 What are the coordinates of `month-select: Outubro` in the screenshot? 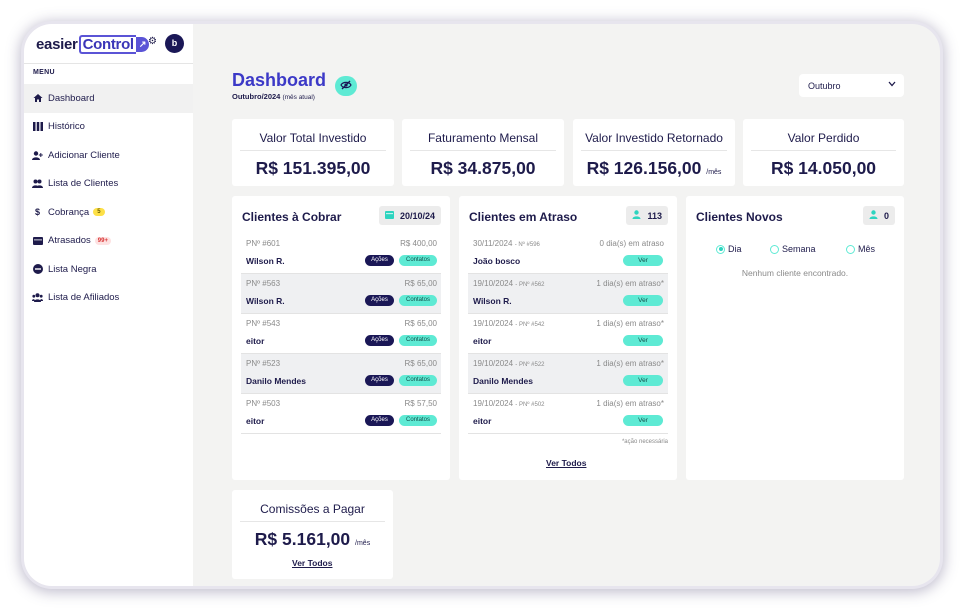 It's located at (851, 85).